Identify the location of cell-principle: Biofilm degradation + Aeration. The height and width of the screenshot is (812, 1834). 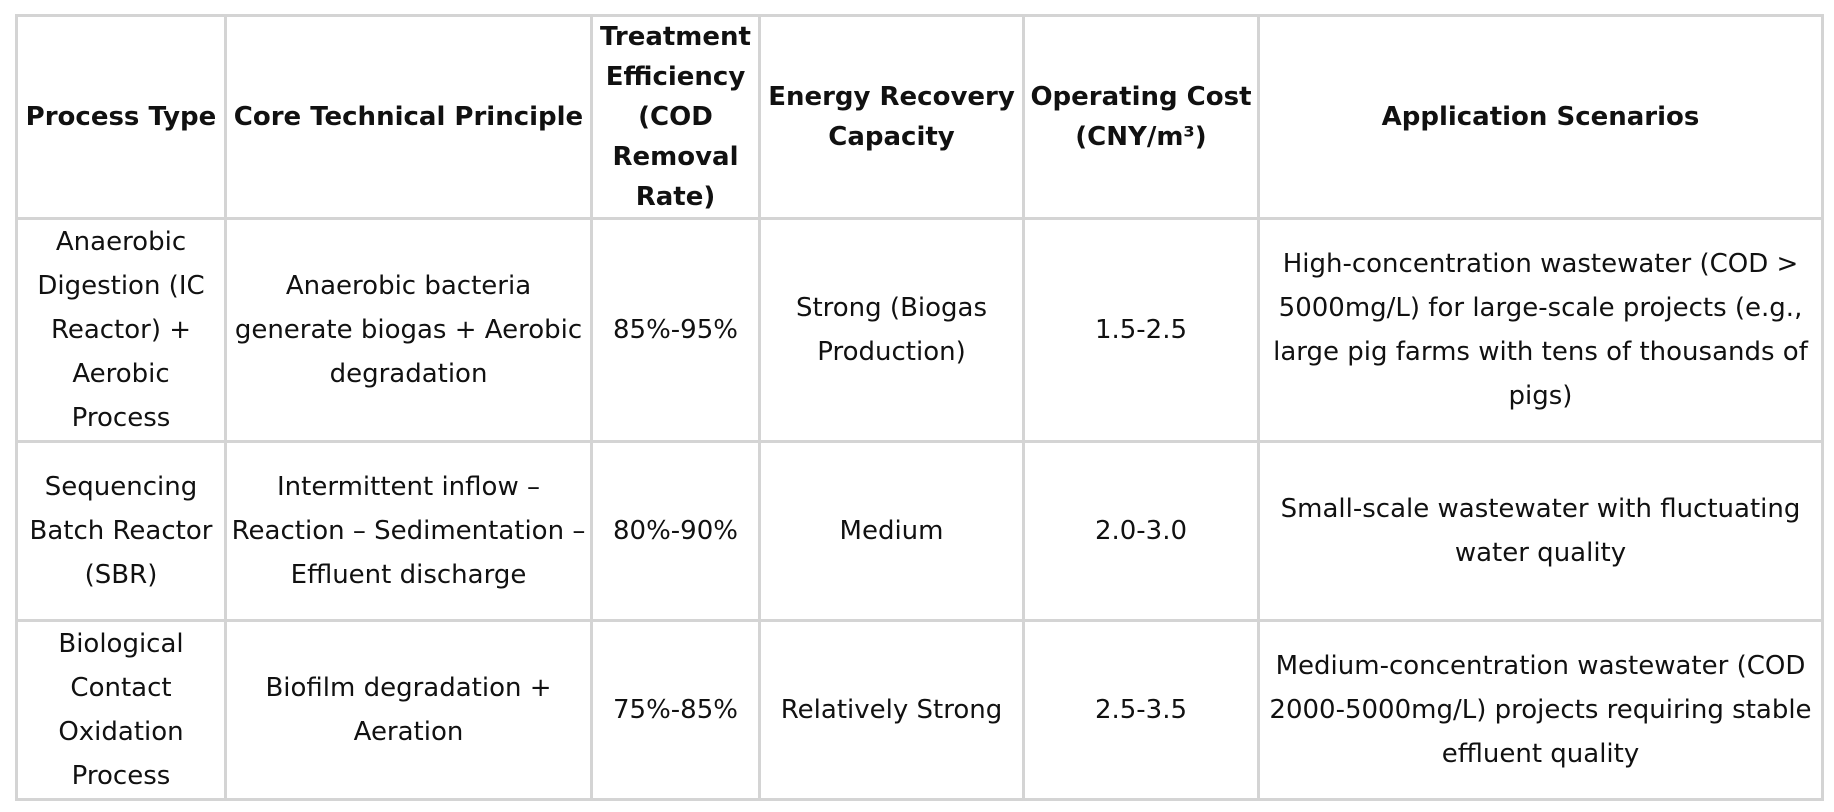
(408, 710).